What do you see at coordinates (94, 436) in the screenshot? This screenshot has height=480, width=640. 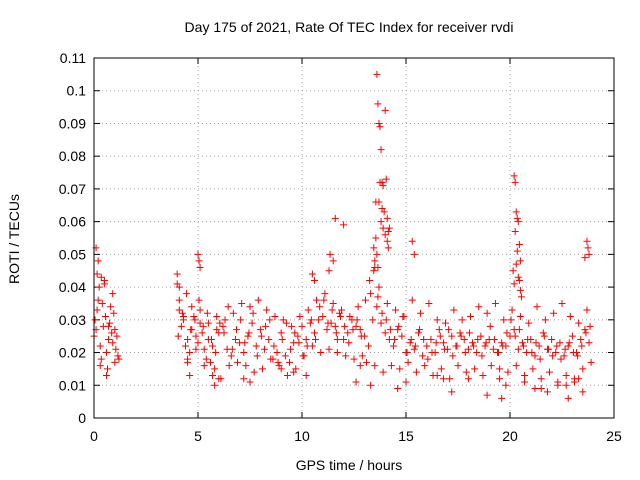 I see `x-tick-label: 0` at bounding box center [94, 436].